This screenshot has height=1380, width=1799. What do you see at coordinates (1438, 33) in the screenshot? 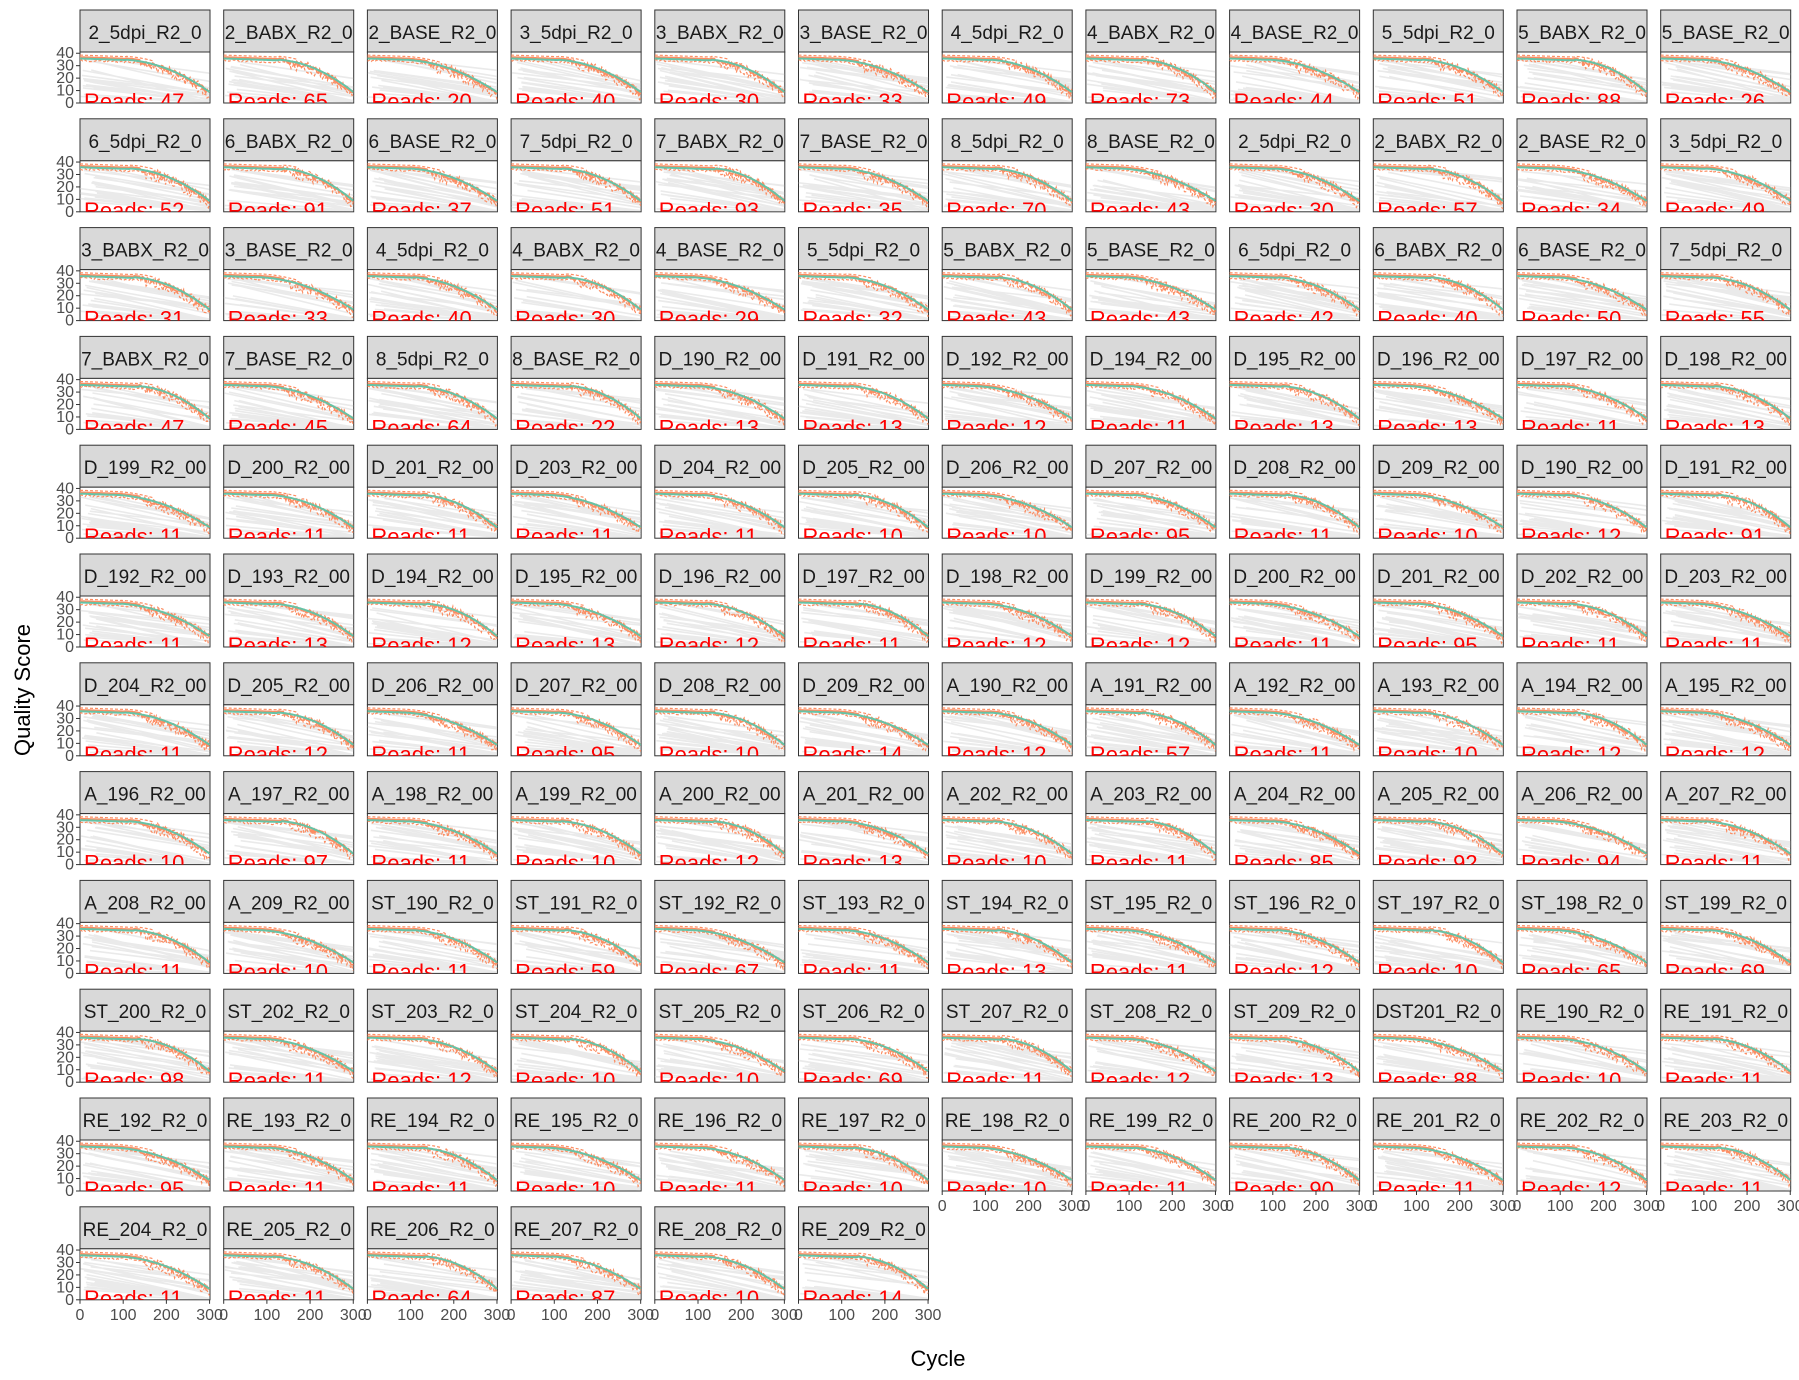
I see `facet-strip-label: 5_5dpi_R2_0` at bounding box center [1438, 33].